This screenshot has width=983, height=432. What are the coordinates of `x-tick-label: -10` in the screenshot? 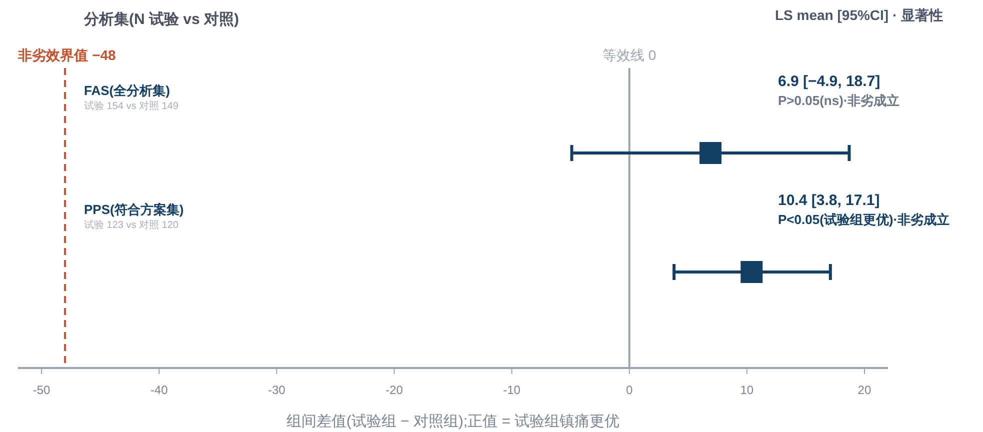 It's located at (512, 390).